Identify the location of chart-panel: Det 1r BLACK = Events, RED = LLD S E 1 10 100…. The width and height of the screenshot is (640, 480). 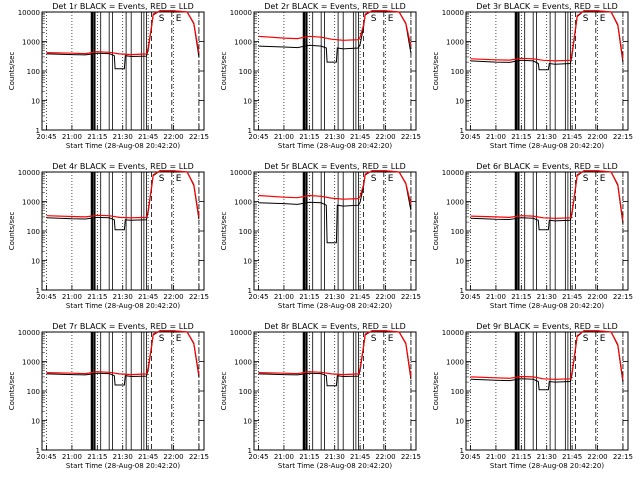
(108, 76).